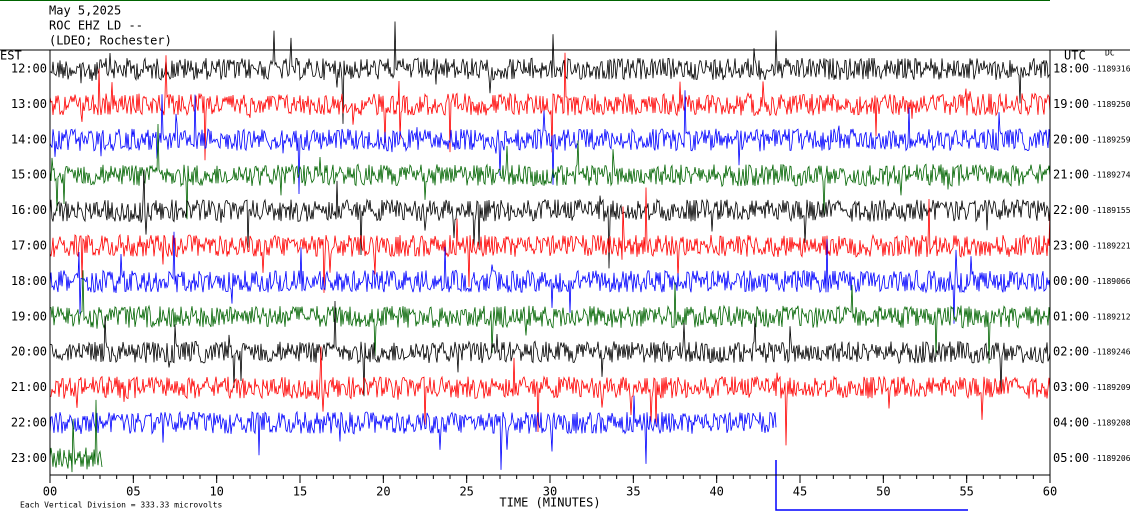 The image size is (1130, 519). I want to click on est-label: EST, so click(11, 56).